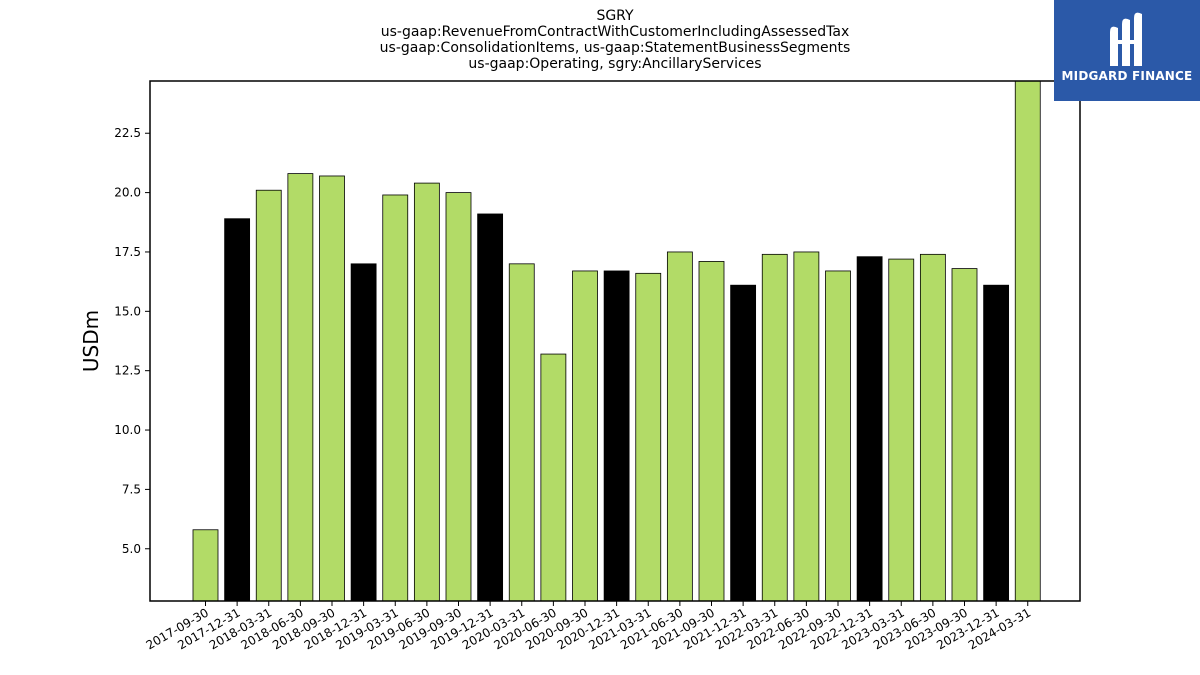 The width and height of the screenshot is (1200, 675). I want to click on y-tick-label: 20.0, so click(127, 193).